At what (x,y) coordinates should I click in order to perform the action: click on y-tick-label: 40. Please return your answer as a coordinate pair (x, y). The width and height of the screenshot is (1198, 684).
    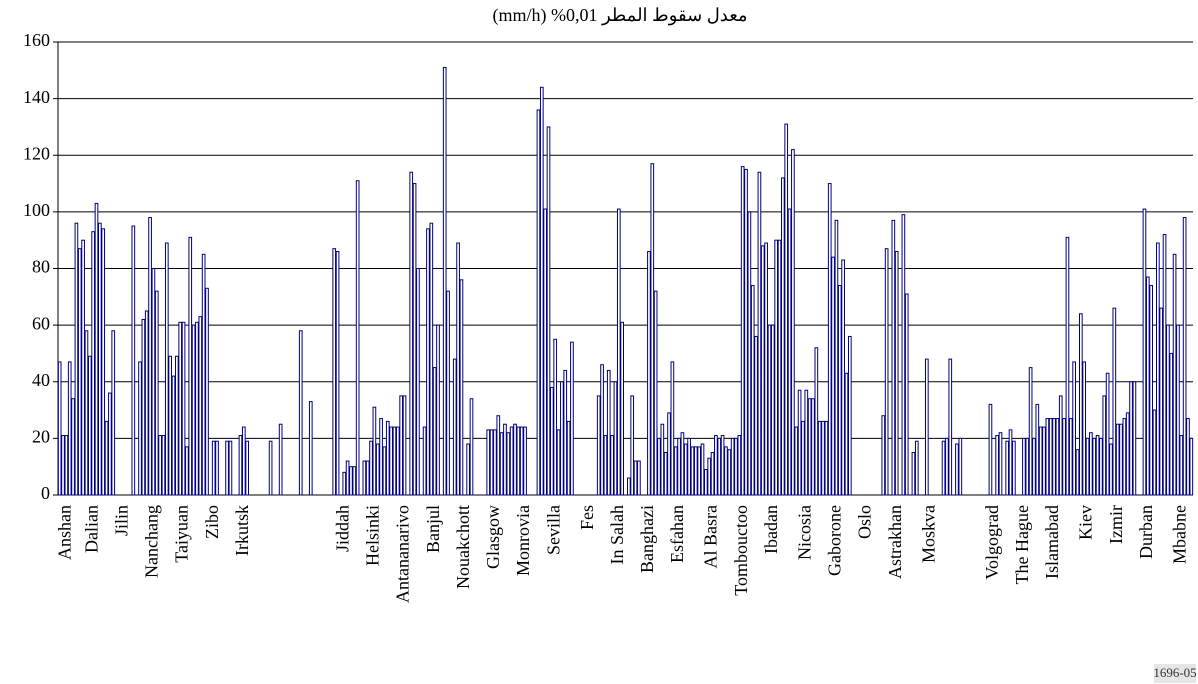
    Looking at the image, I should click on (41, 380).